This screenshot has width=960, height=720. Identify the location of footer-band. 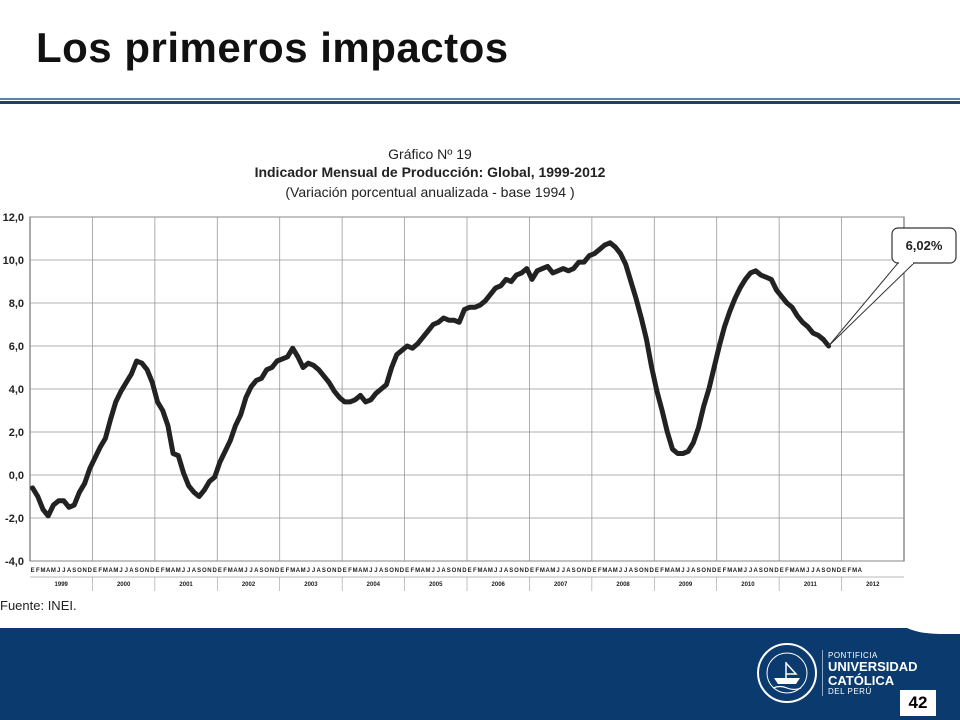
(480, 674).